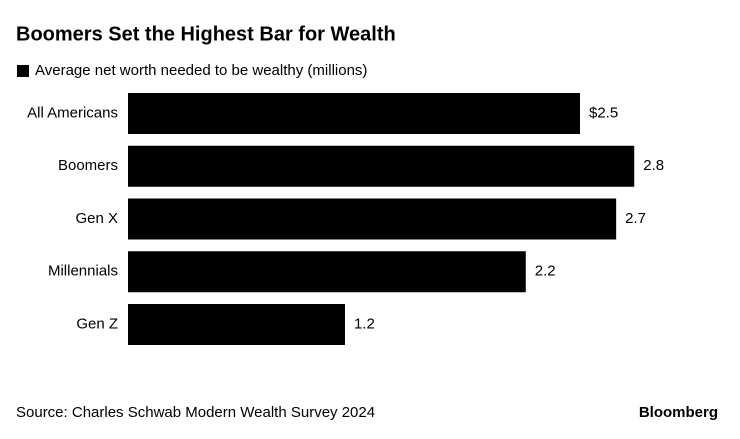 Image resolution: width=740 pixels, height=439 pixels. What do you see at coordinates (72, 112) in the screenshot?
I see `y-tick-label: All Americans` at bounding box center [72, 112].